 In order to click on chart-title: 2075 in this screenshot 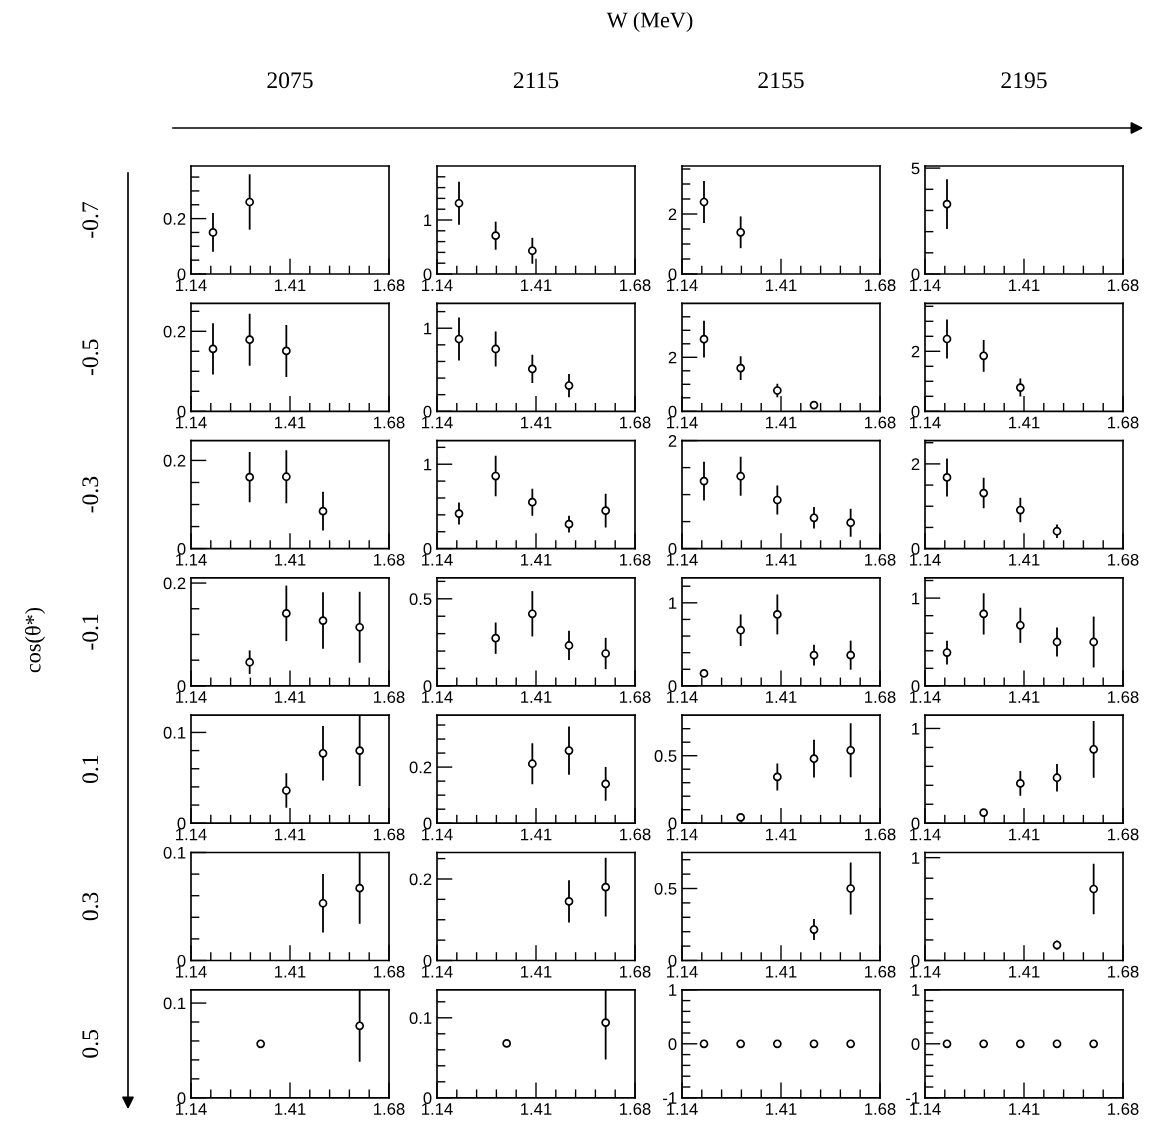, I will do `click(290, 80)`.